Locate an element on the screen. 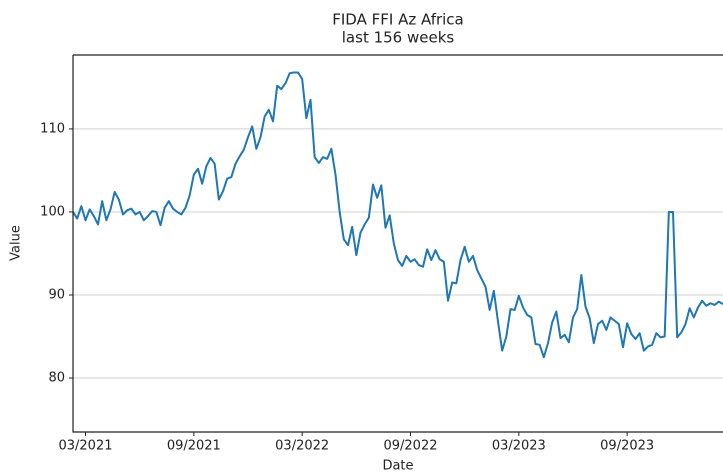 Image resolution: width=723 pixels, height=475 pixels. x-tick-label: 03/2022 is located at coordinates (302, 446).